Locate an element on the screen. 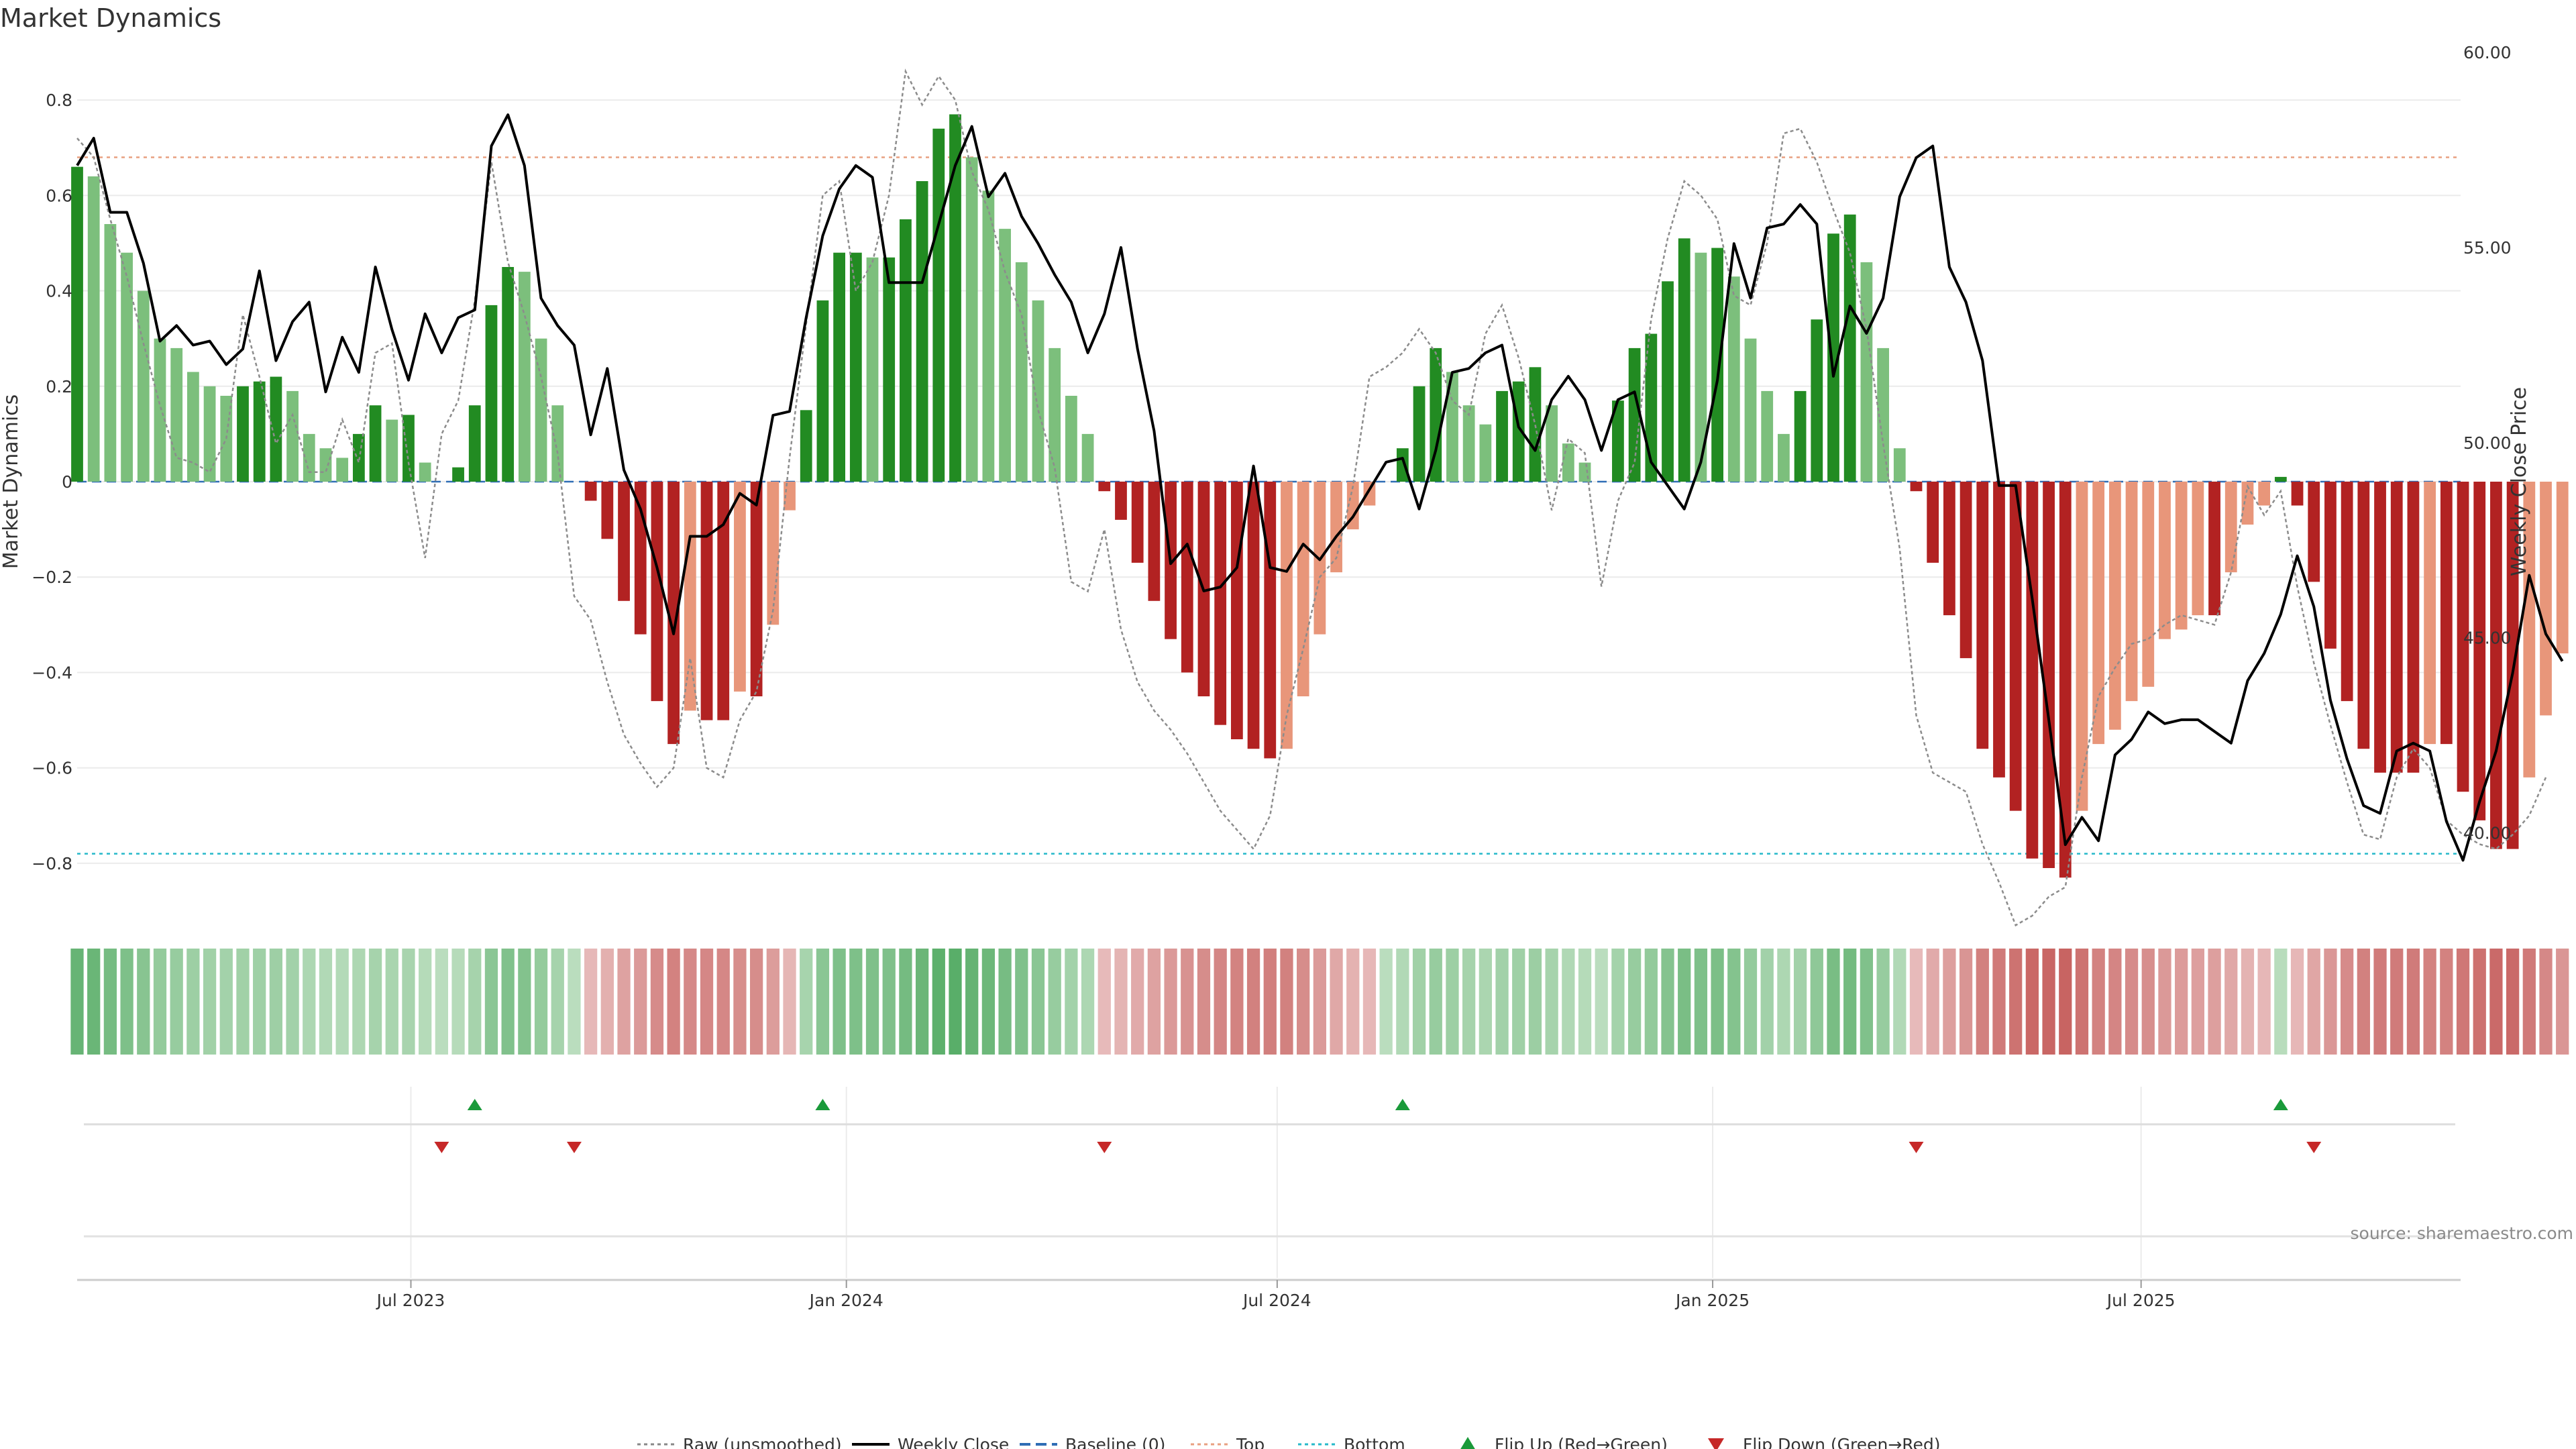 Image resolution: width=2576 pixels, height=1449 pixels. legend-swatch is located at coordinates (1467, 1443).